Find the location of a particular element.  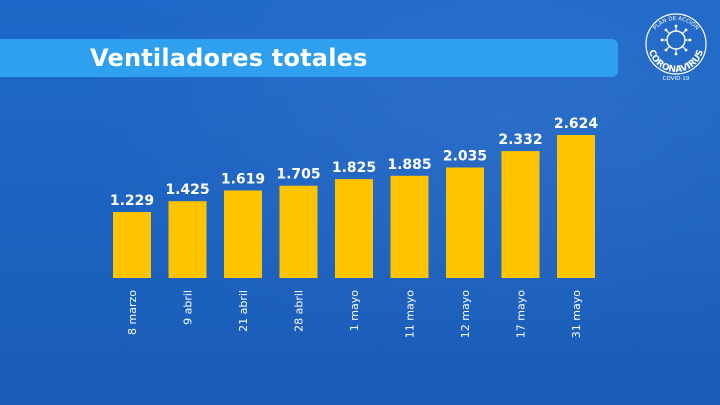

category-label-4: 28 abril is located at coordinates (299, 311).